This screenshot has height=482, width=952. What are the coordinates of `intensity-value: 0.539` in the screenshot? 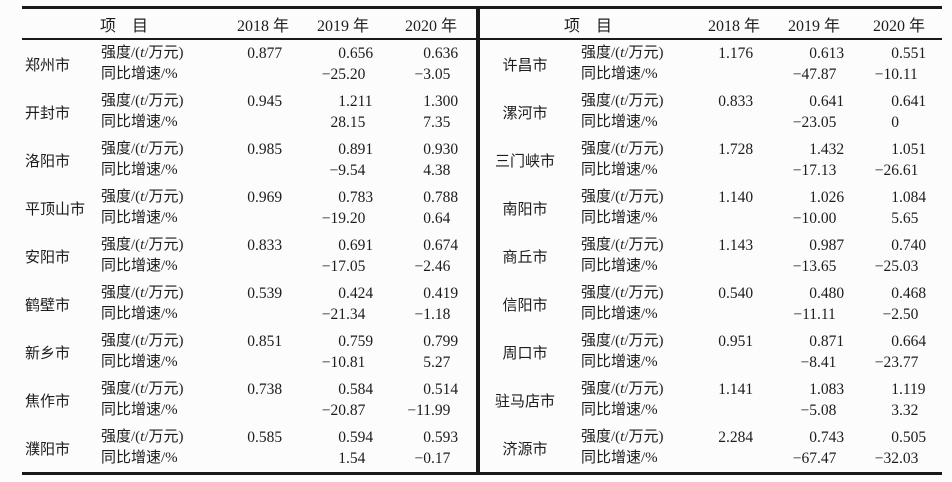 It's located at (263, 293).